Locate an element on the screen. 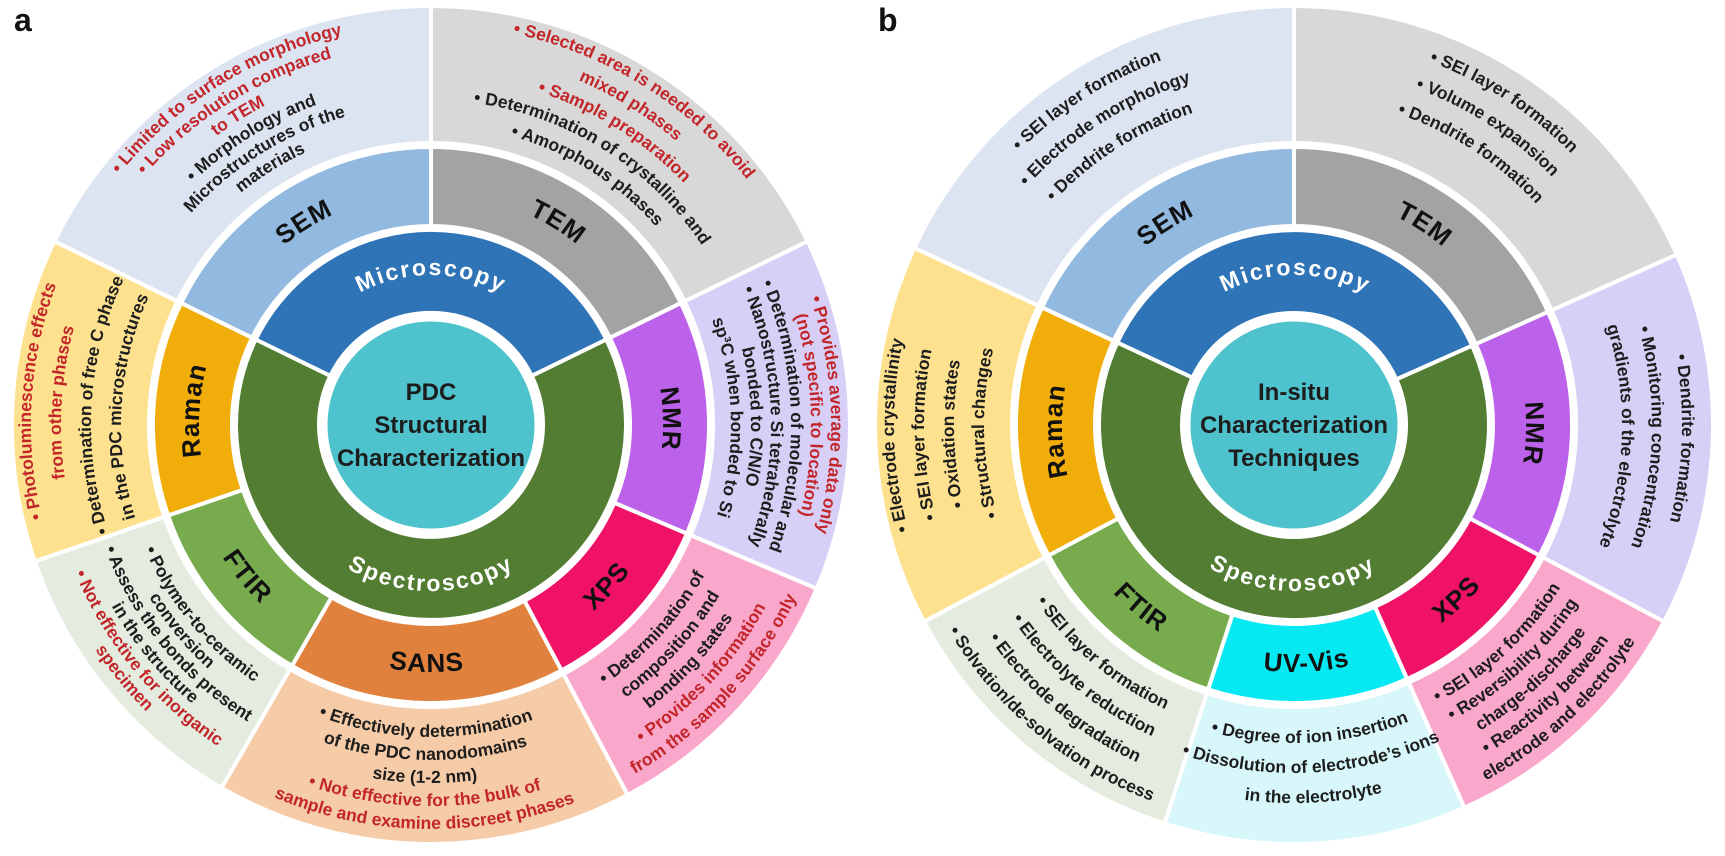  sans-label: SANS is located at coordinates (426, 661).